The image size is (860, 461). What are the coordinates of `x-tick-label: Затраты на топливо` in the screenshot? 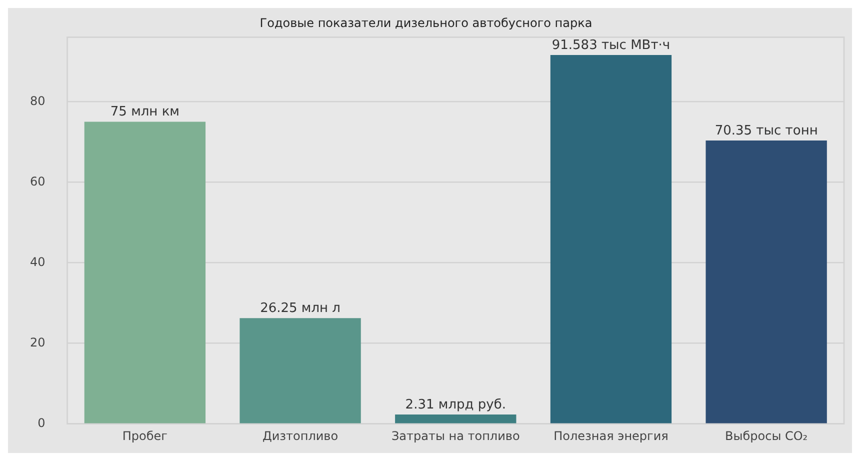 It's located at (455, 436).